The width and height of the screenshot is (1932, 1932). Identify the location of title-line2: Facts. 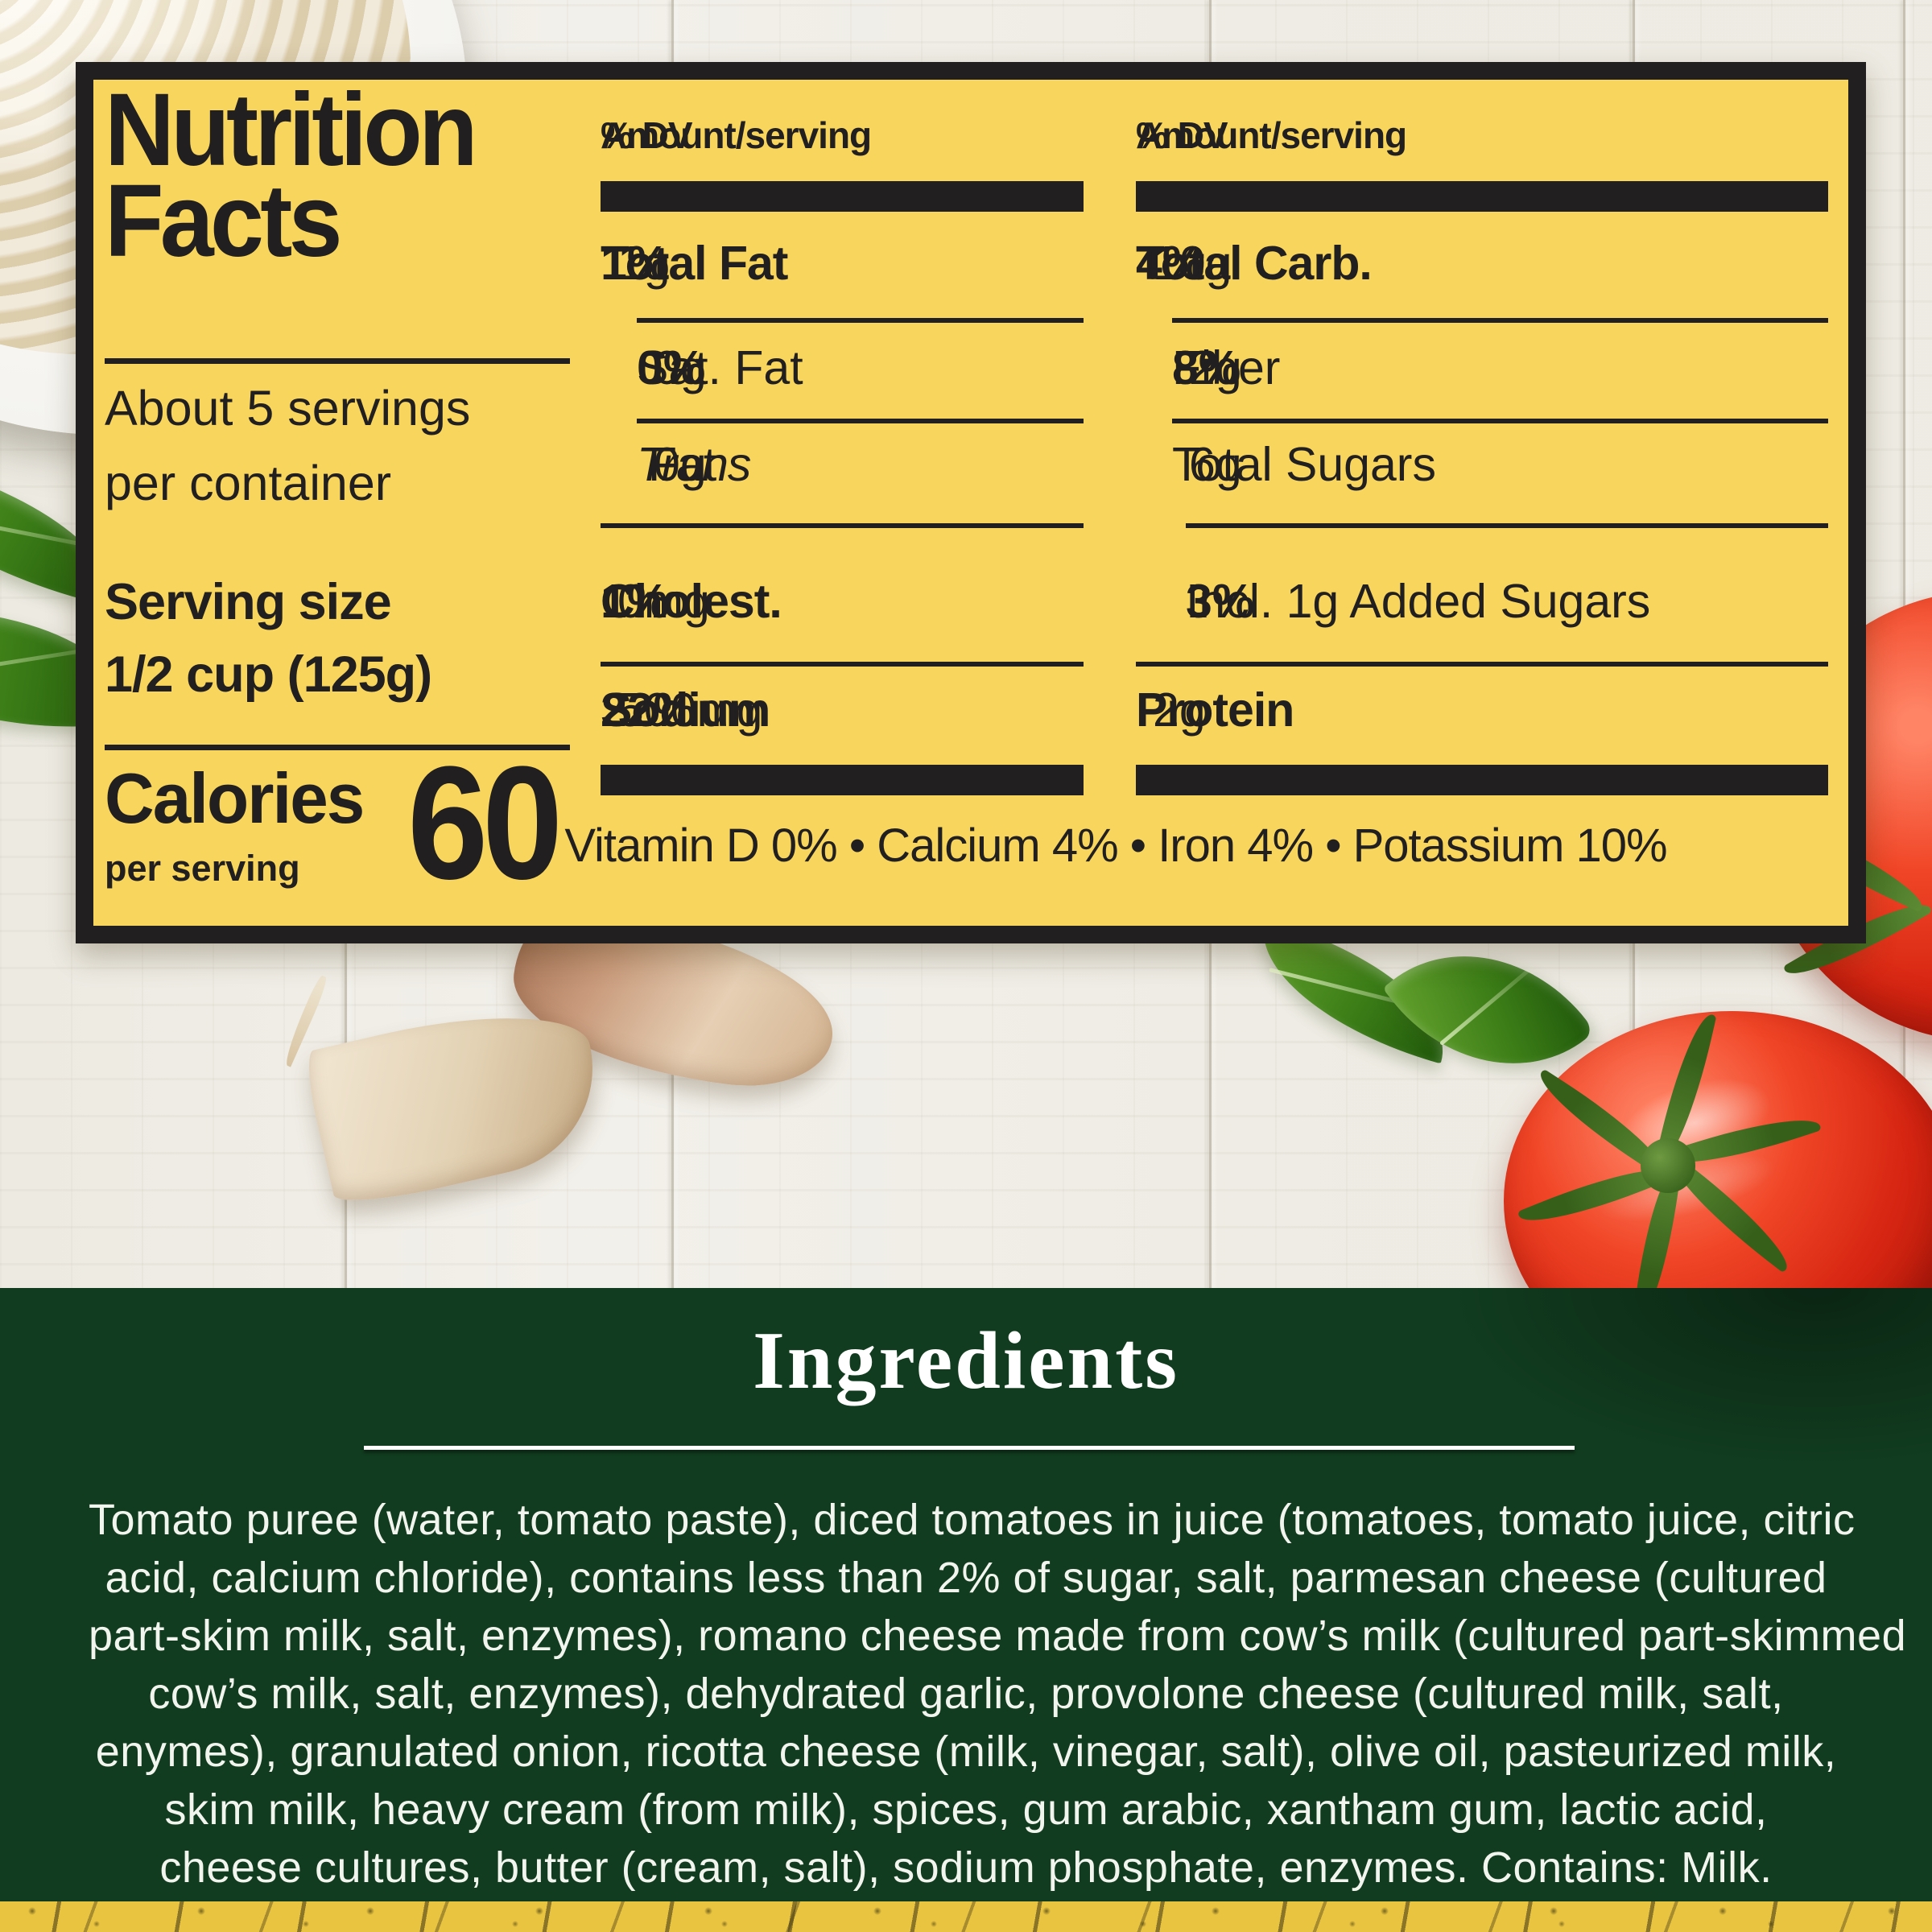
(224, 221).